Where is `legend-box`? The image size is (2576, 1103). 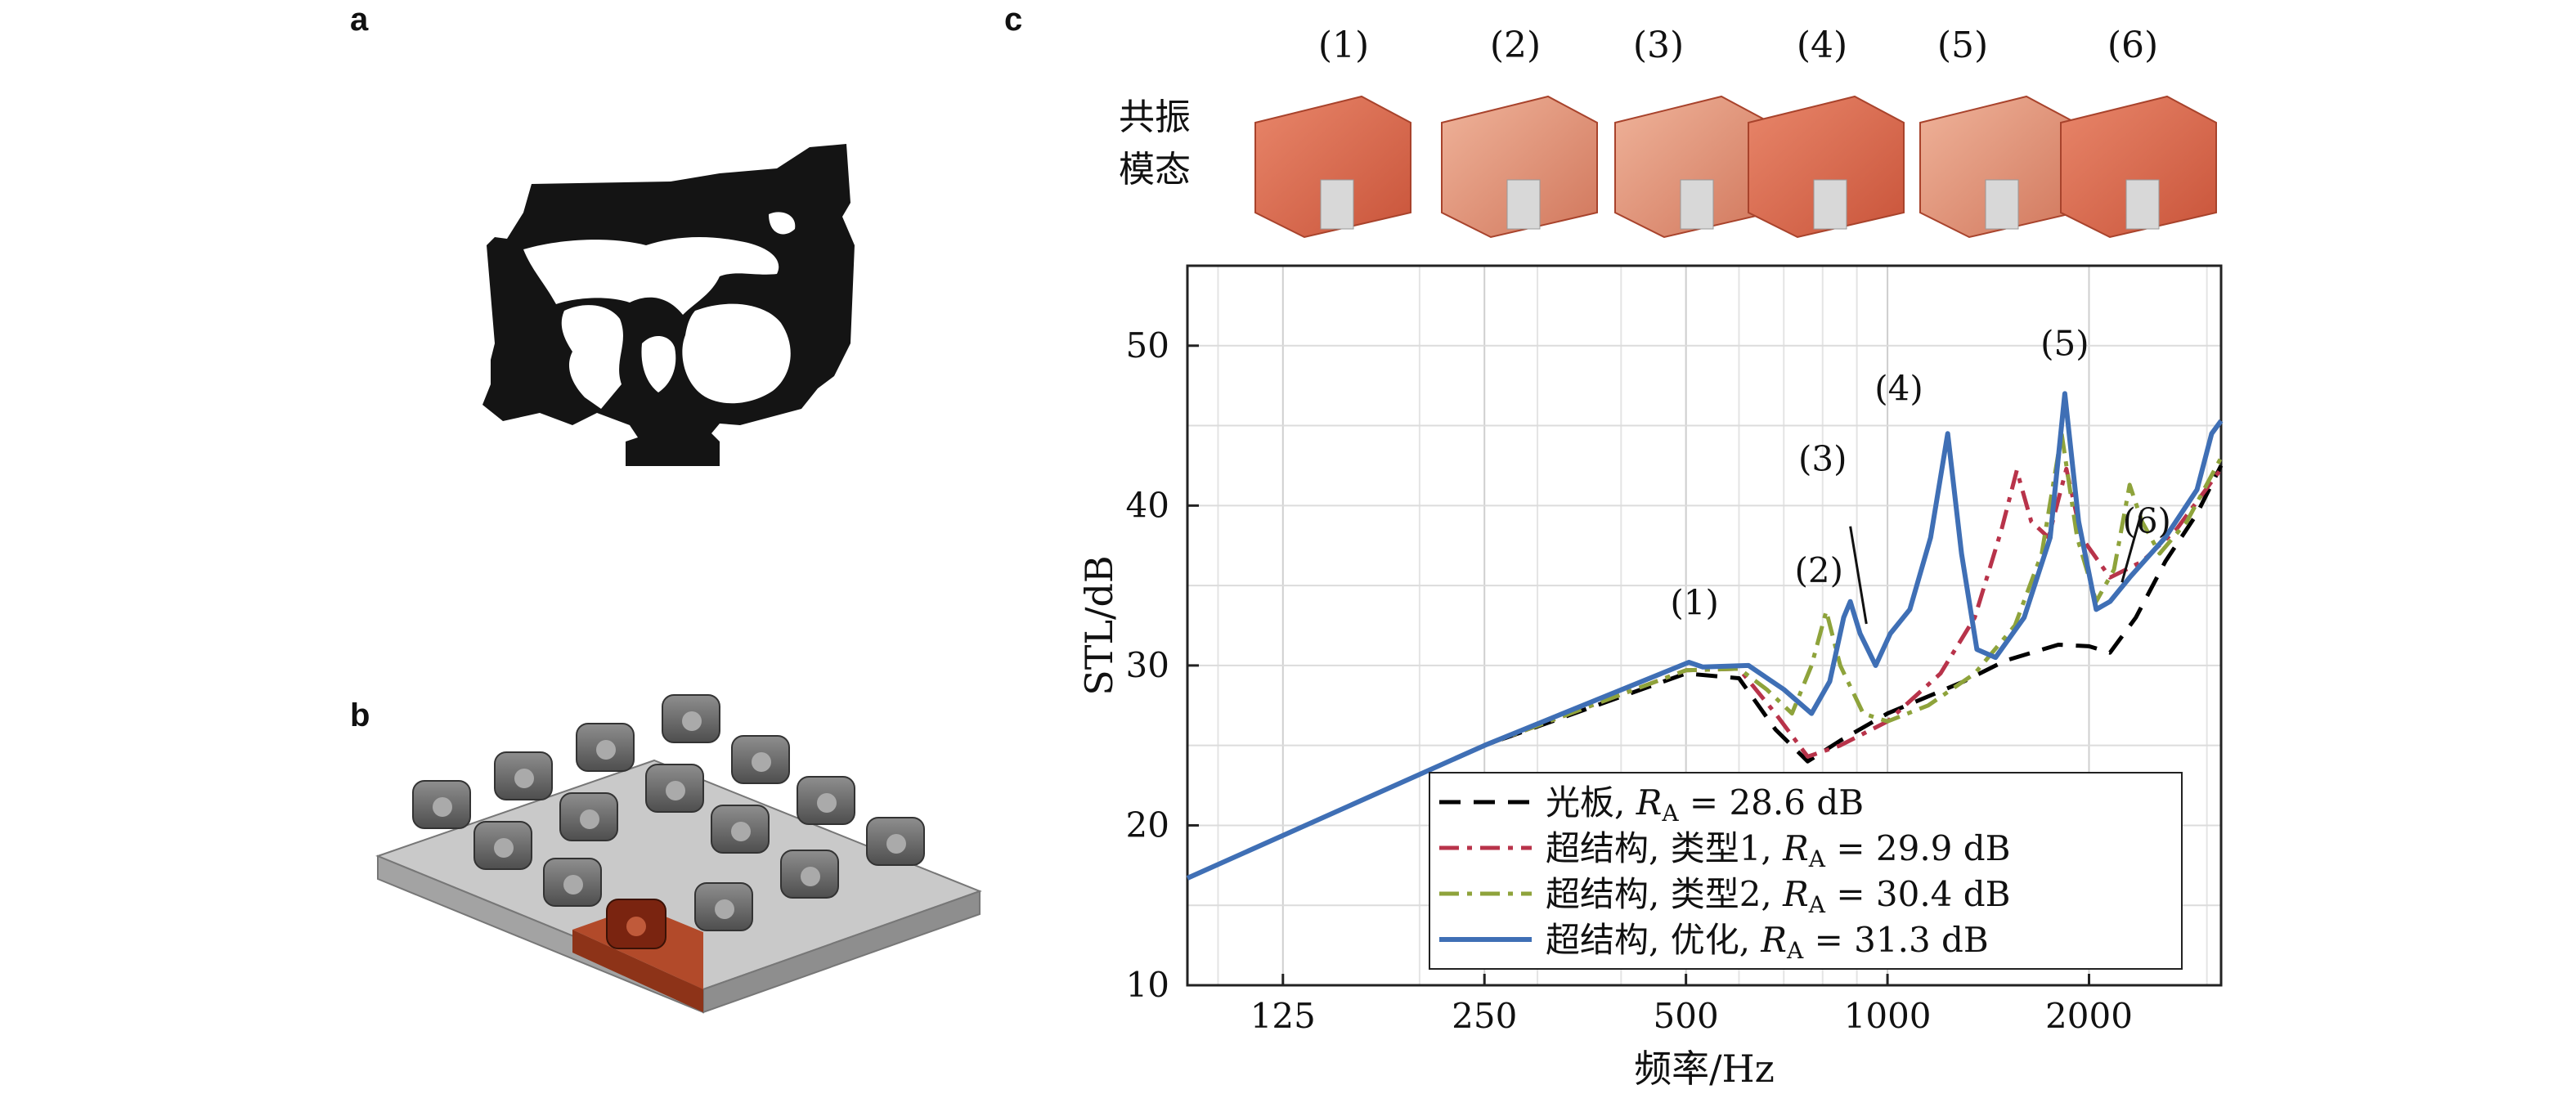
legend-box is located at coordinates (1806, 871).